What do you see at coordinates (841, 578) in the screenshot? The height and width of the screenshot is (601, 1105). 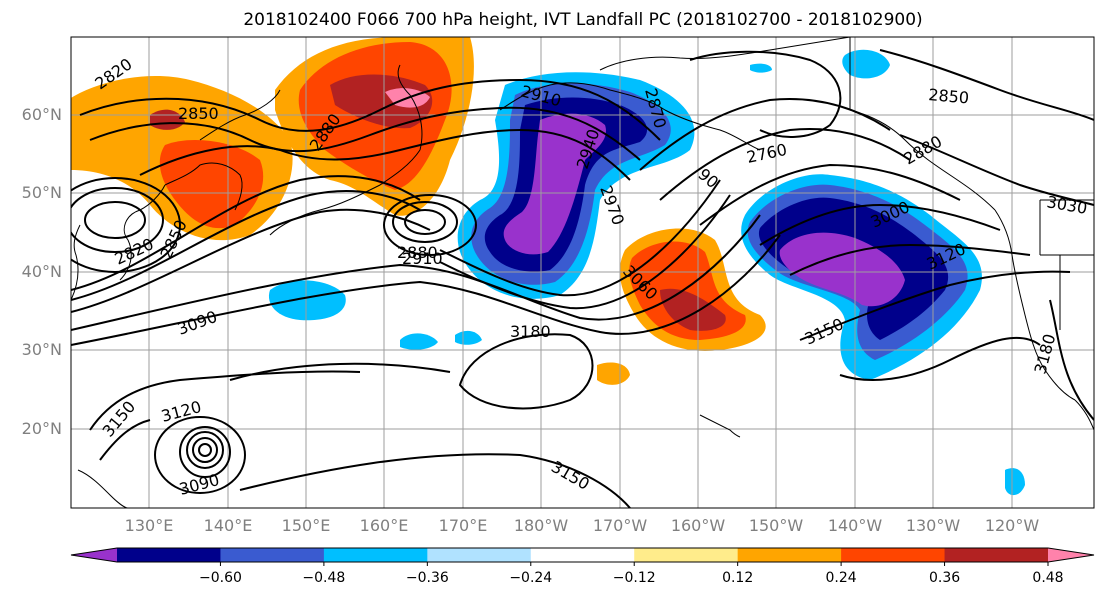 I see `colorbar-tick-label: 0.24` at bounding box center [841, 578].